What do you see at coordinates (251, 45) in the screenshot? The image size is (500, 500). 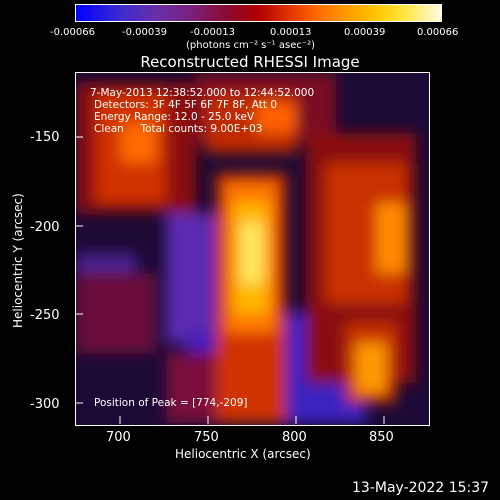 I see `colorbar-units: (photons cm⁻² s⁻¹ asec⁻²)` at bounding box center [251, 45].